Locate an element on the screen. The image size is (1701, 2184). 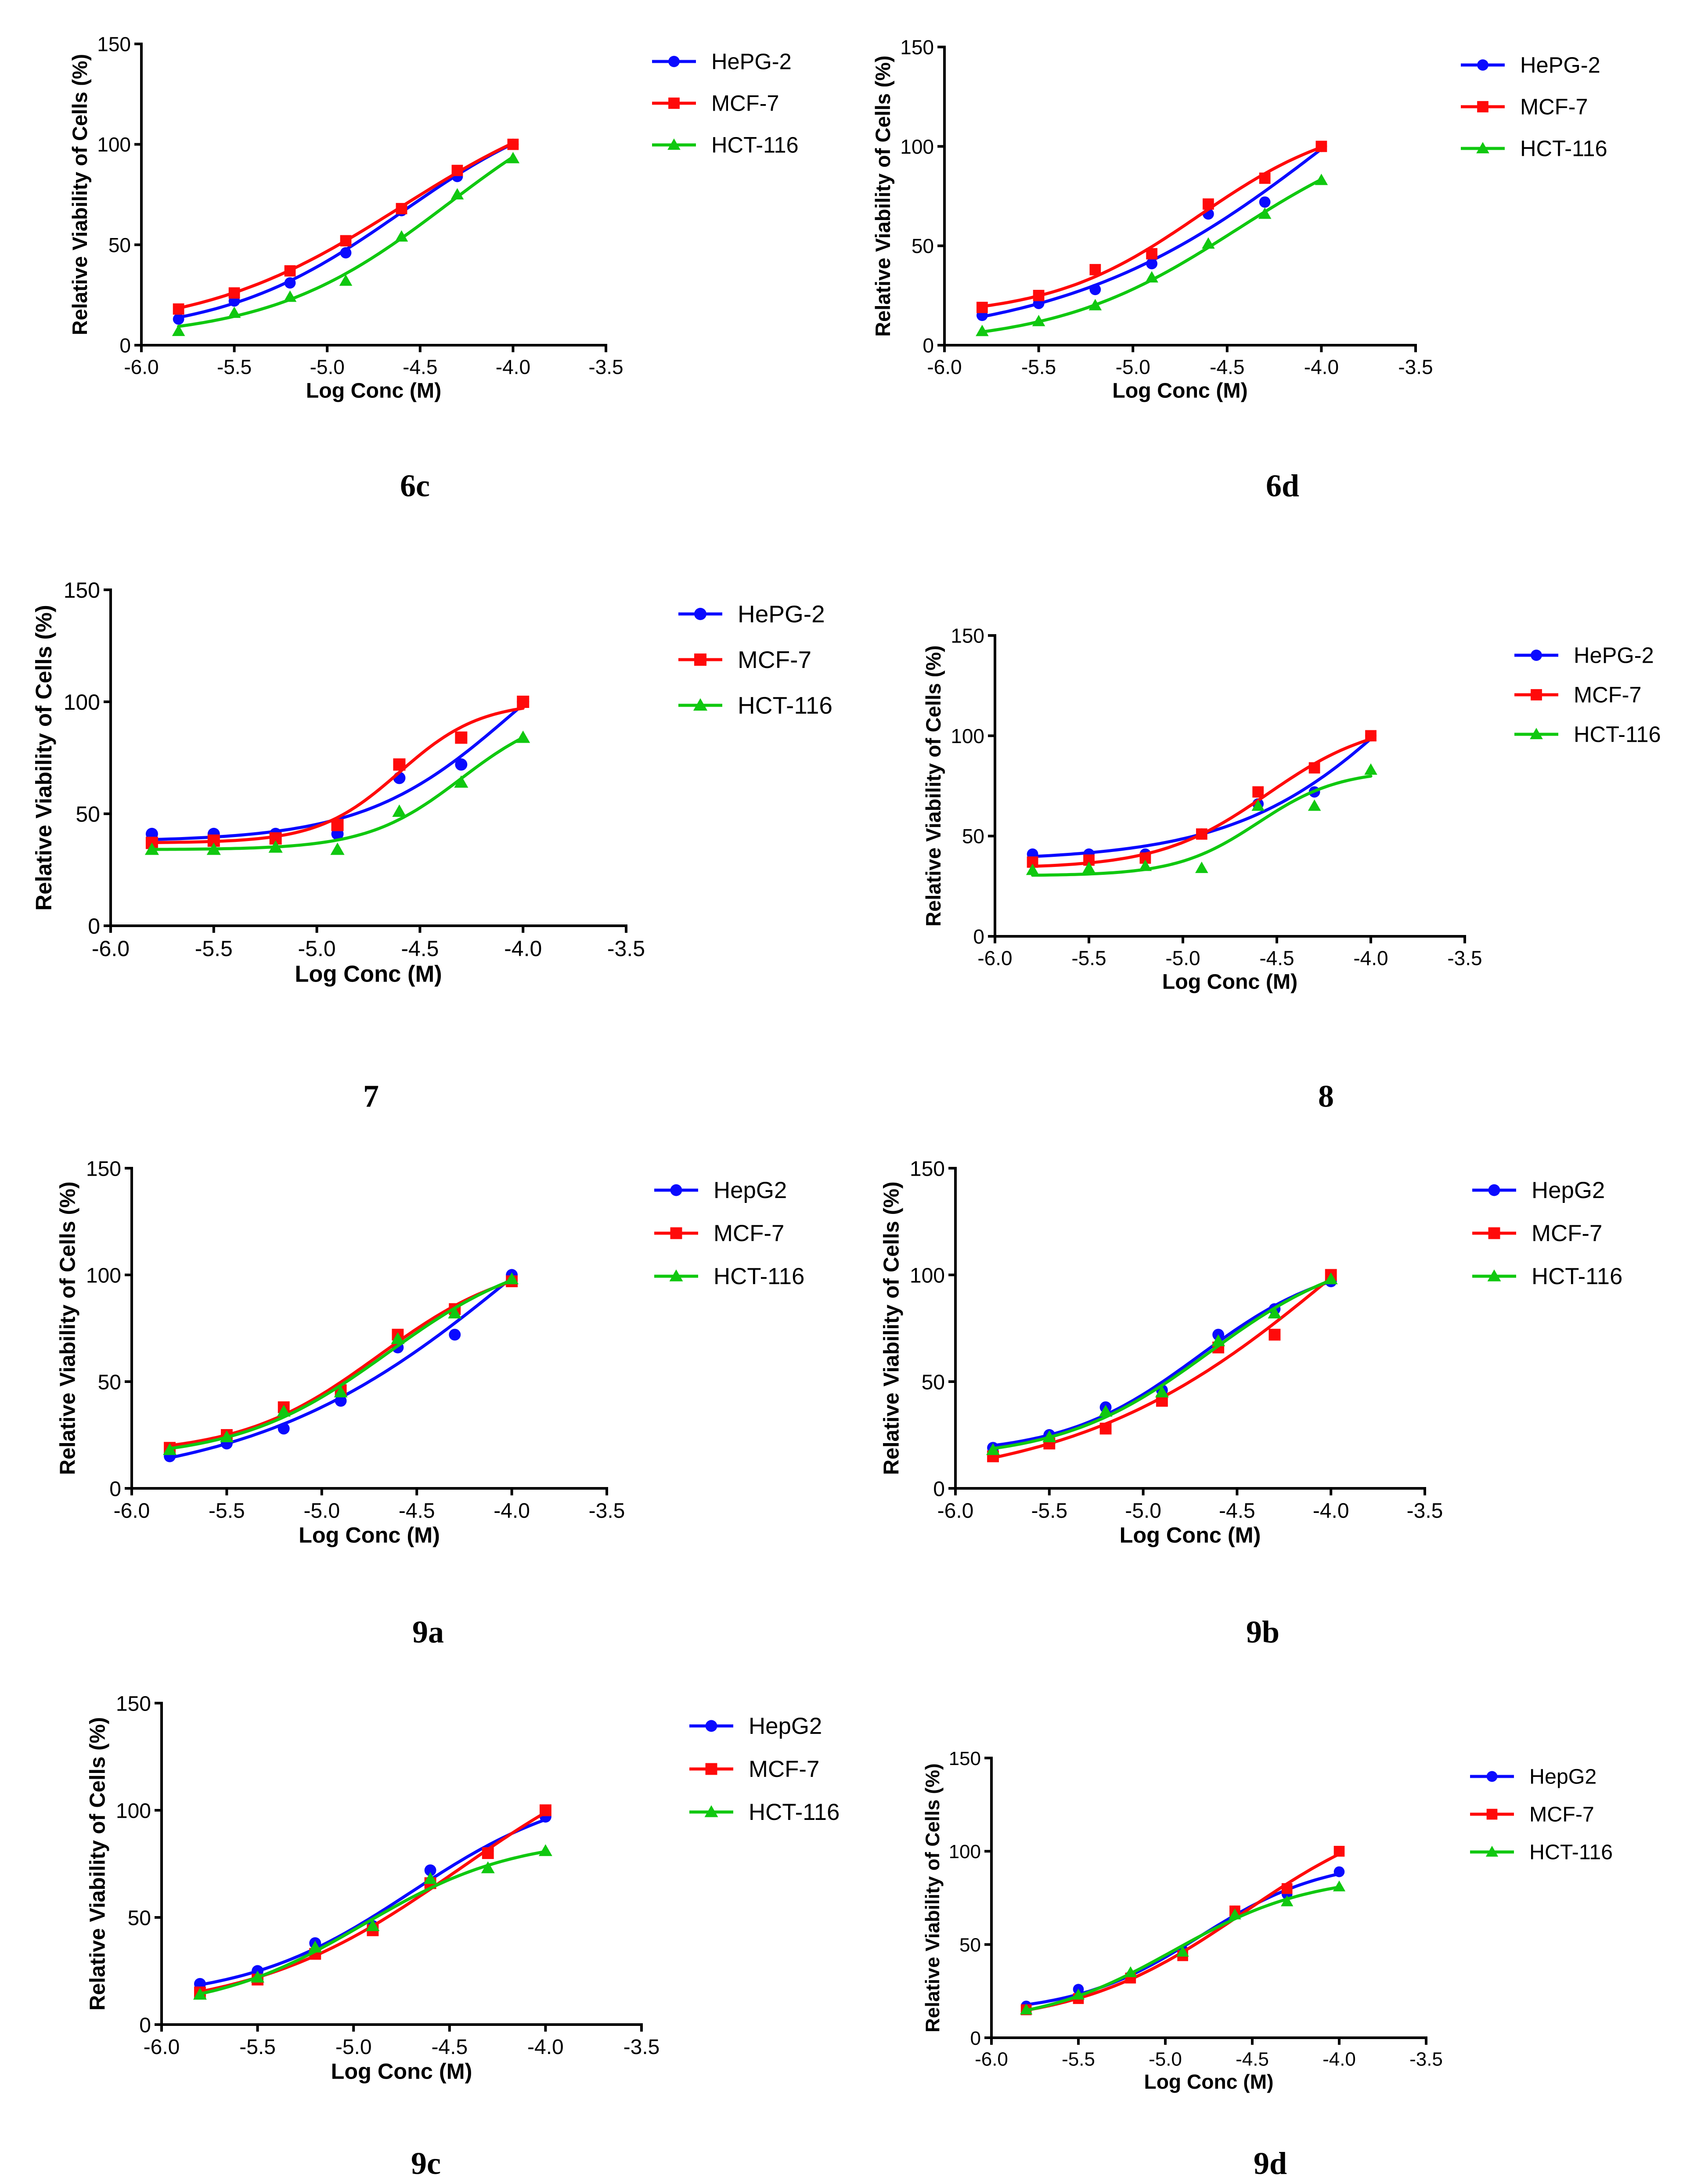
series-hepg2 is located at coordinates (1182, 1939).